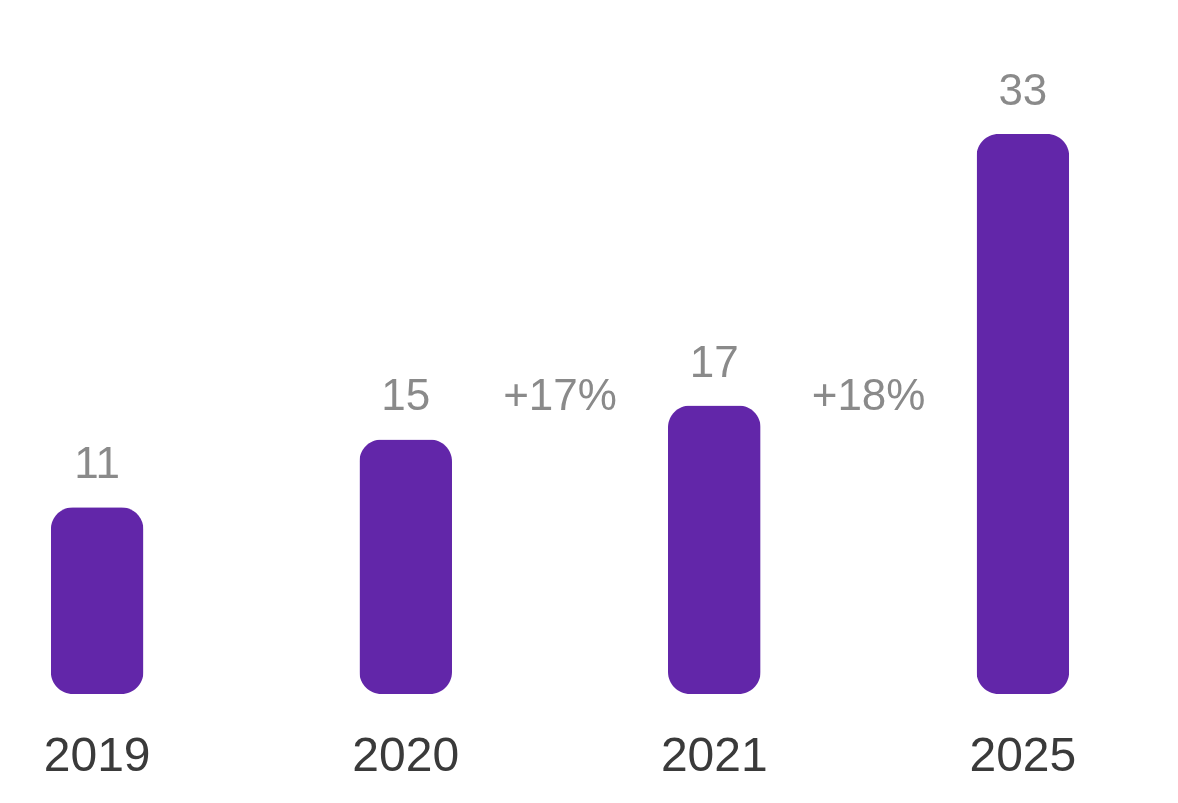 This screenshot has width=1178, height=803. I want to click on annotation: +17%, so click(560, 395).